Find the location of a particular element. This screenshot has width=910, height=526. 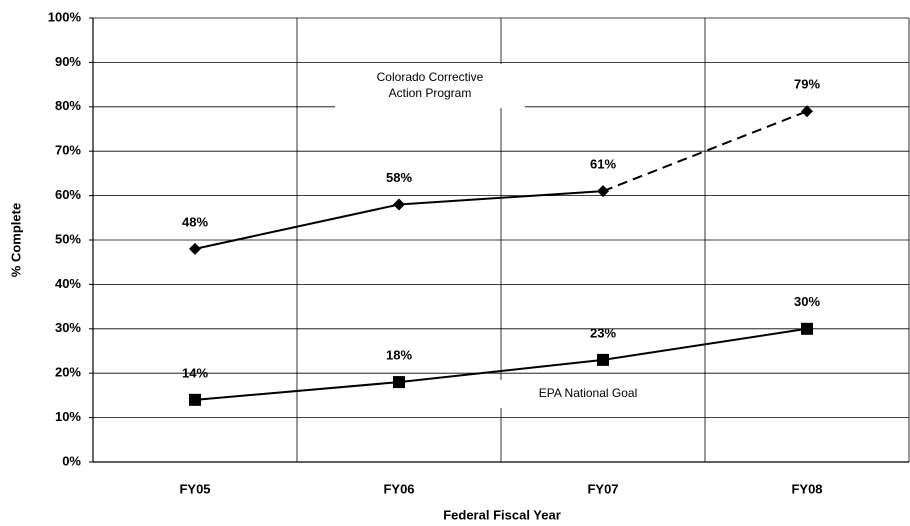

x-axis-label: Federal Fiscal Year is located at coordinates (502, 514).